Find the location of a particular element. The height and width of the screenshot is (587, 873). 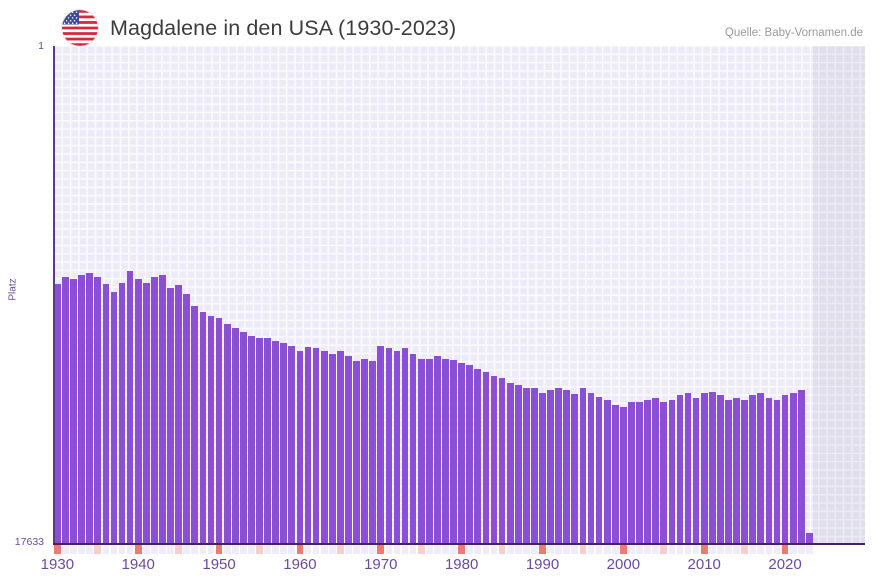

bar-1936 is located at coordinates (106, 413).